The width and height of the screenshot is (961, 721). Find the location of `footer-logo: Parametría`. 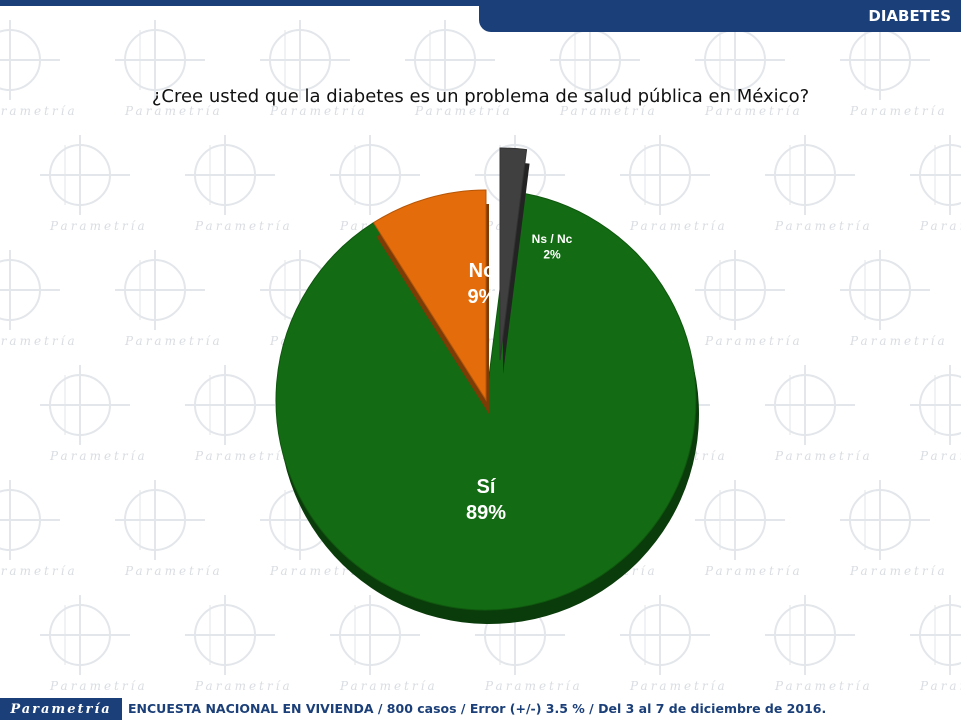

footer-logo: Parametría is located at coordinates (61, 709).